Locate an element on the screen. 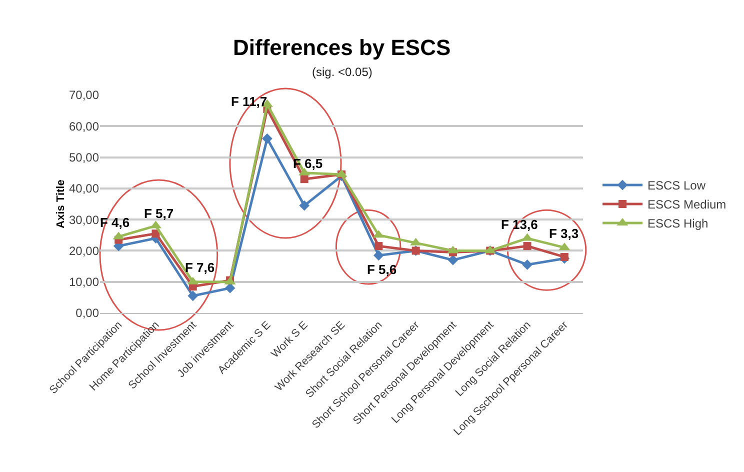 This screenshot has width=744, height=472. y-tick-label: 20,00 is located at coordinates (84, 251).